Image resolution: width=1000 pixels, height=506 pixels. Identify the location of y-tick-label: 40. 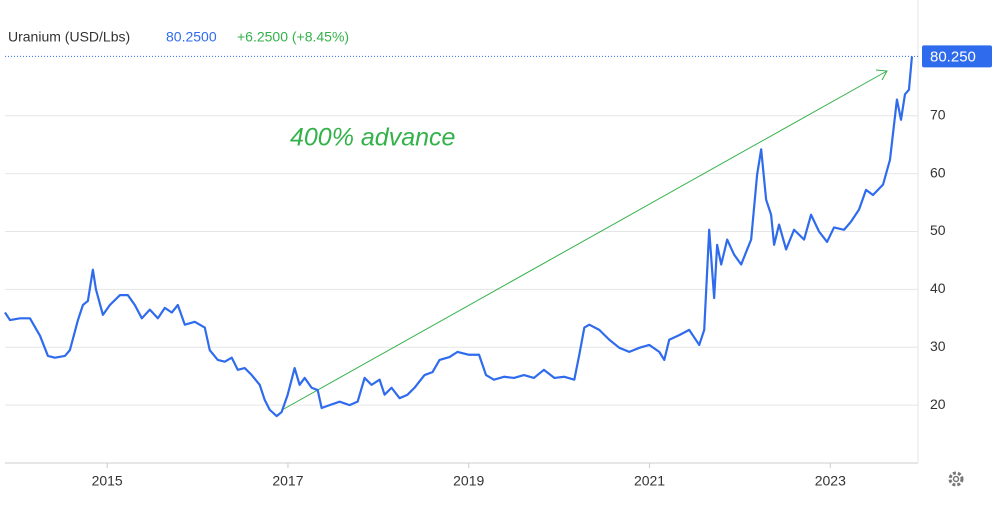
(938, 288).